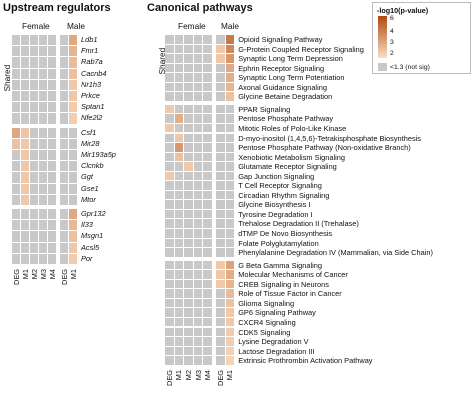 This screenshot has height=415, width=474. Describe the element at coordinates (90, 143) in the screenshot. I see `upstream-row-label: Mir28` at that location.